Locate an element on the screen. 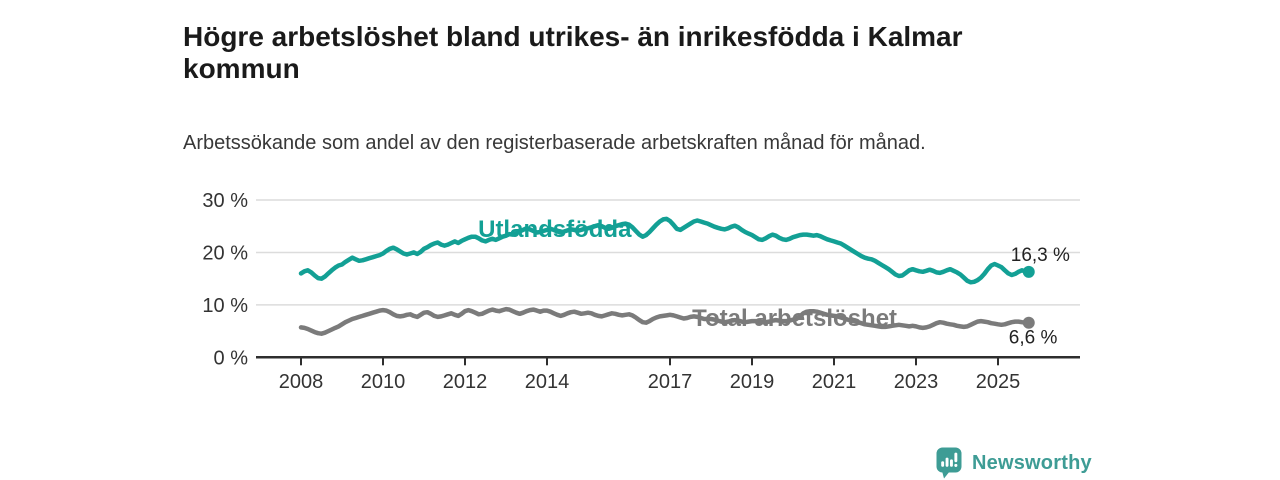 The height and width of the screenshot is (480, 1280). y-tick-label: 30 % is located at coordinates (225, 201).